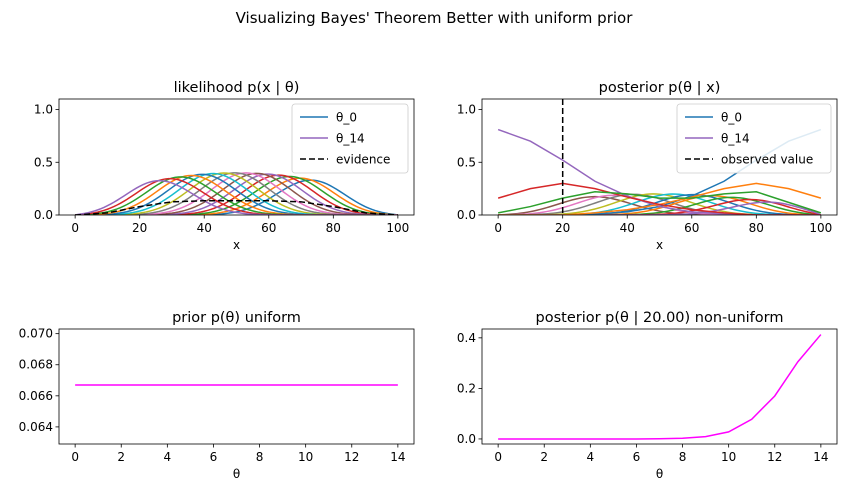  I want to click on y-tick-label: 0.4, so click(466, 338).